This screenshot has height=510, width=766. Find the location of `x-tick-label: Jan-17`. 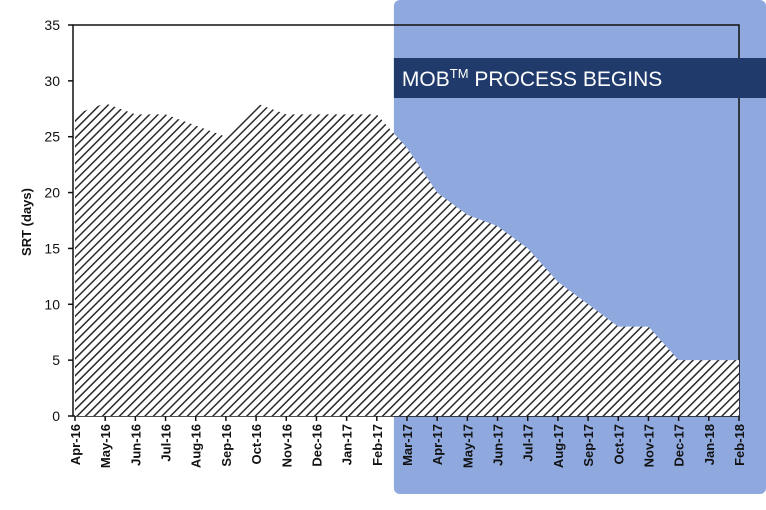

x-tick-label: Jan-17 is located at coordinates (347, 444).